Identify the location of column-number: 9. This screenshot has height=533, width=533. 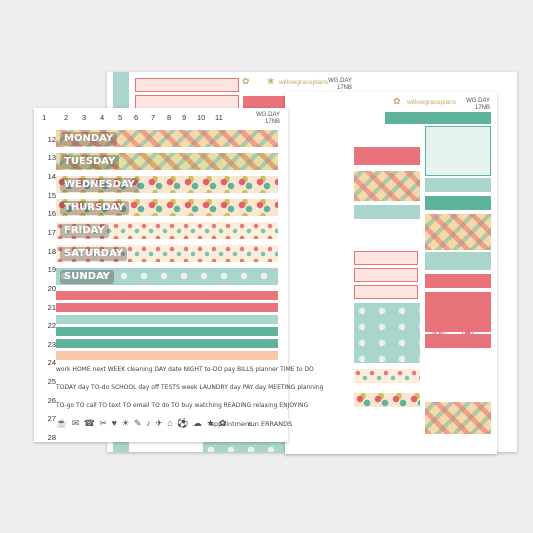
(184, 117).